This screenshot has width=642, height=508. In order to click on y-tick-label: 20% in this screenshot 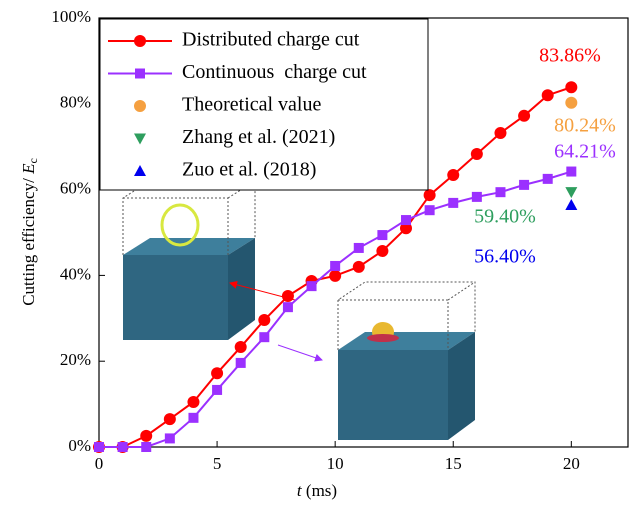, I will do `click(75, 359)`.